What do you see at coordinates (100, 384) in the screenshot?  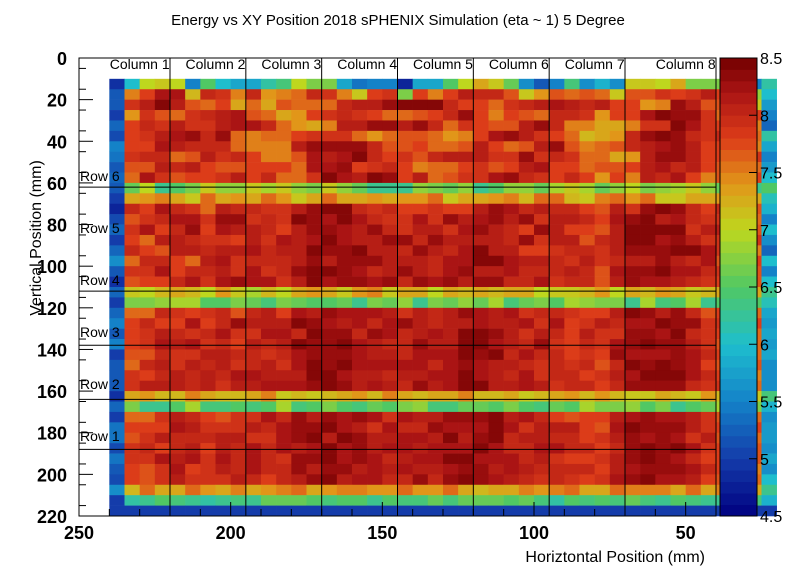 I see `row-label: Row 2` at bounding box center [100, 384].